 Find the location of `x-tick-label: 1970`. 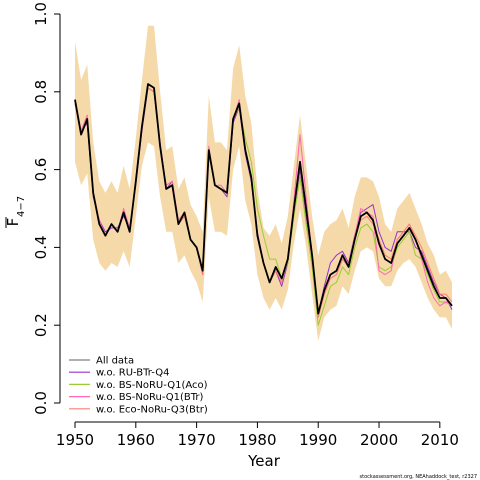

x-tick-label: 1970 is located at coordinates (197, 440).